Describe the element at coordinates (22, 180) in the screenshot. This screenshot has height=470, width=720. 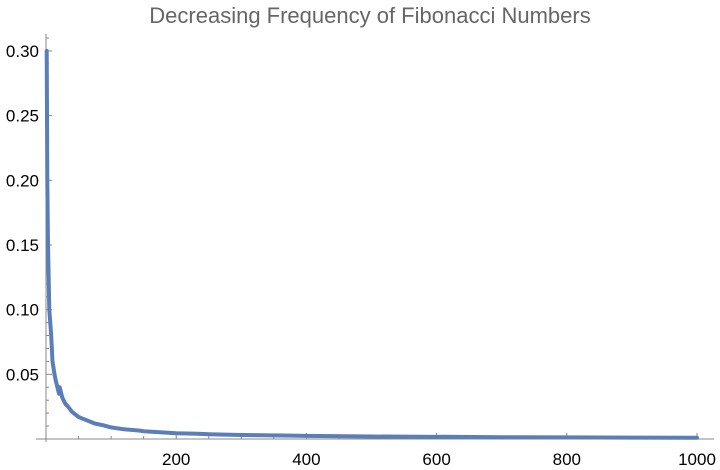
I see `y-tick-label: 0.20` at that location.